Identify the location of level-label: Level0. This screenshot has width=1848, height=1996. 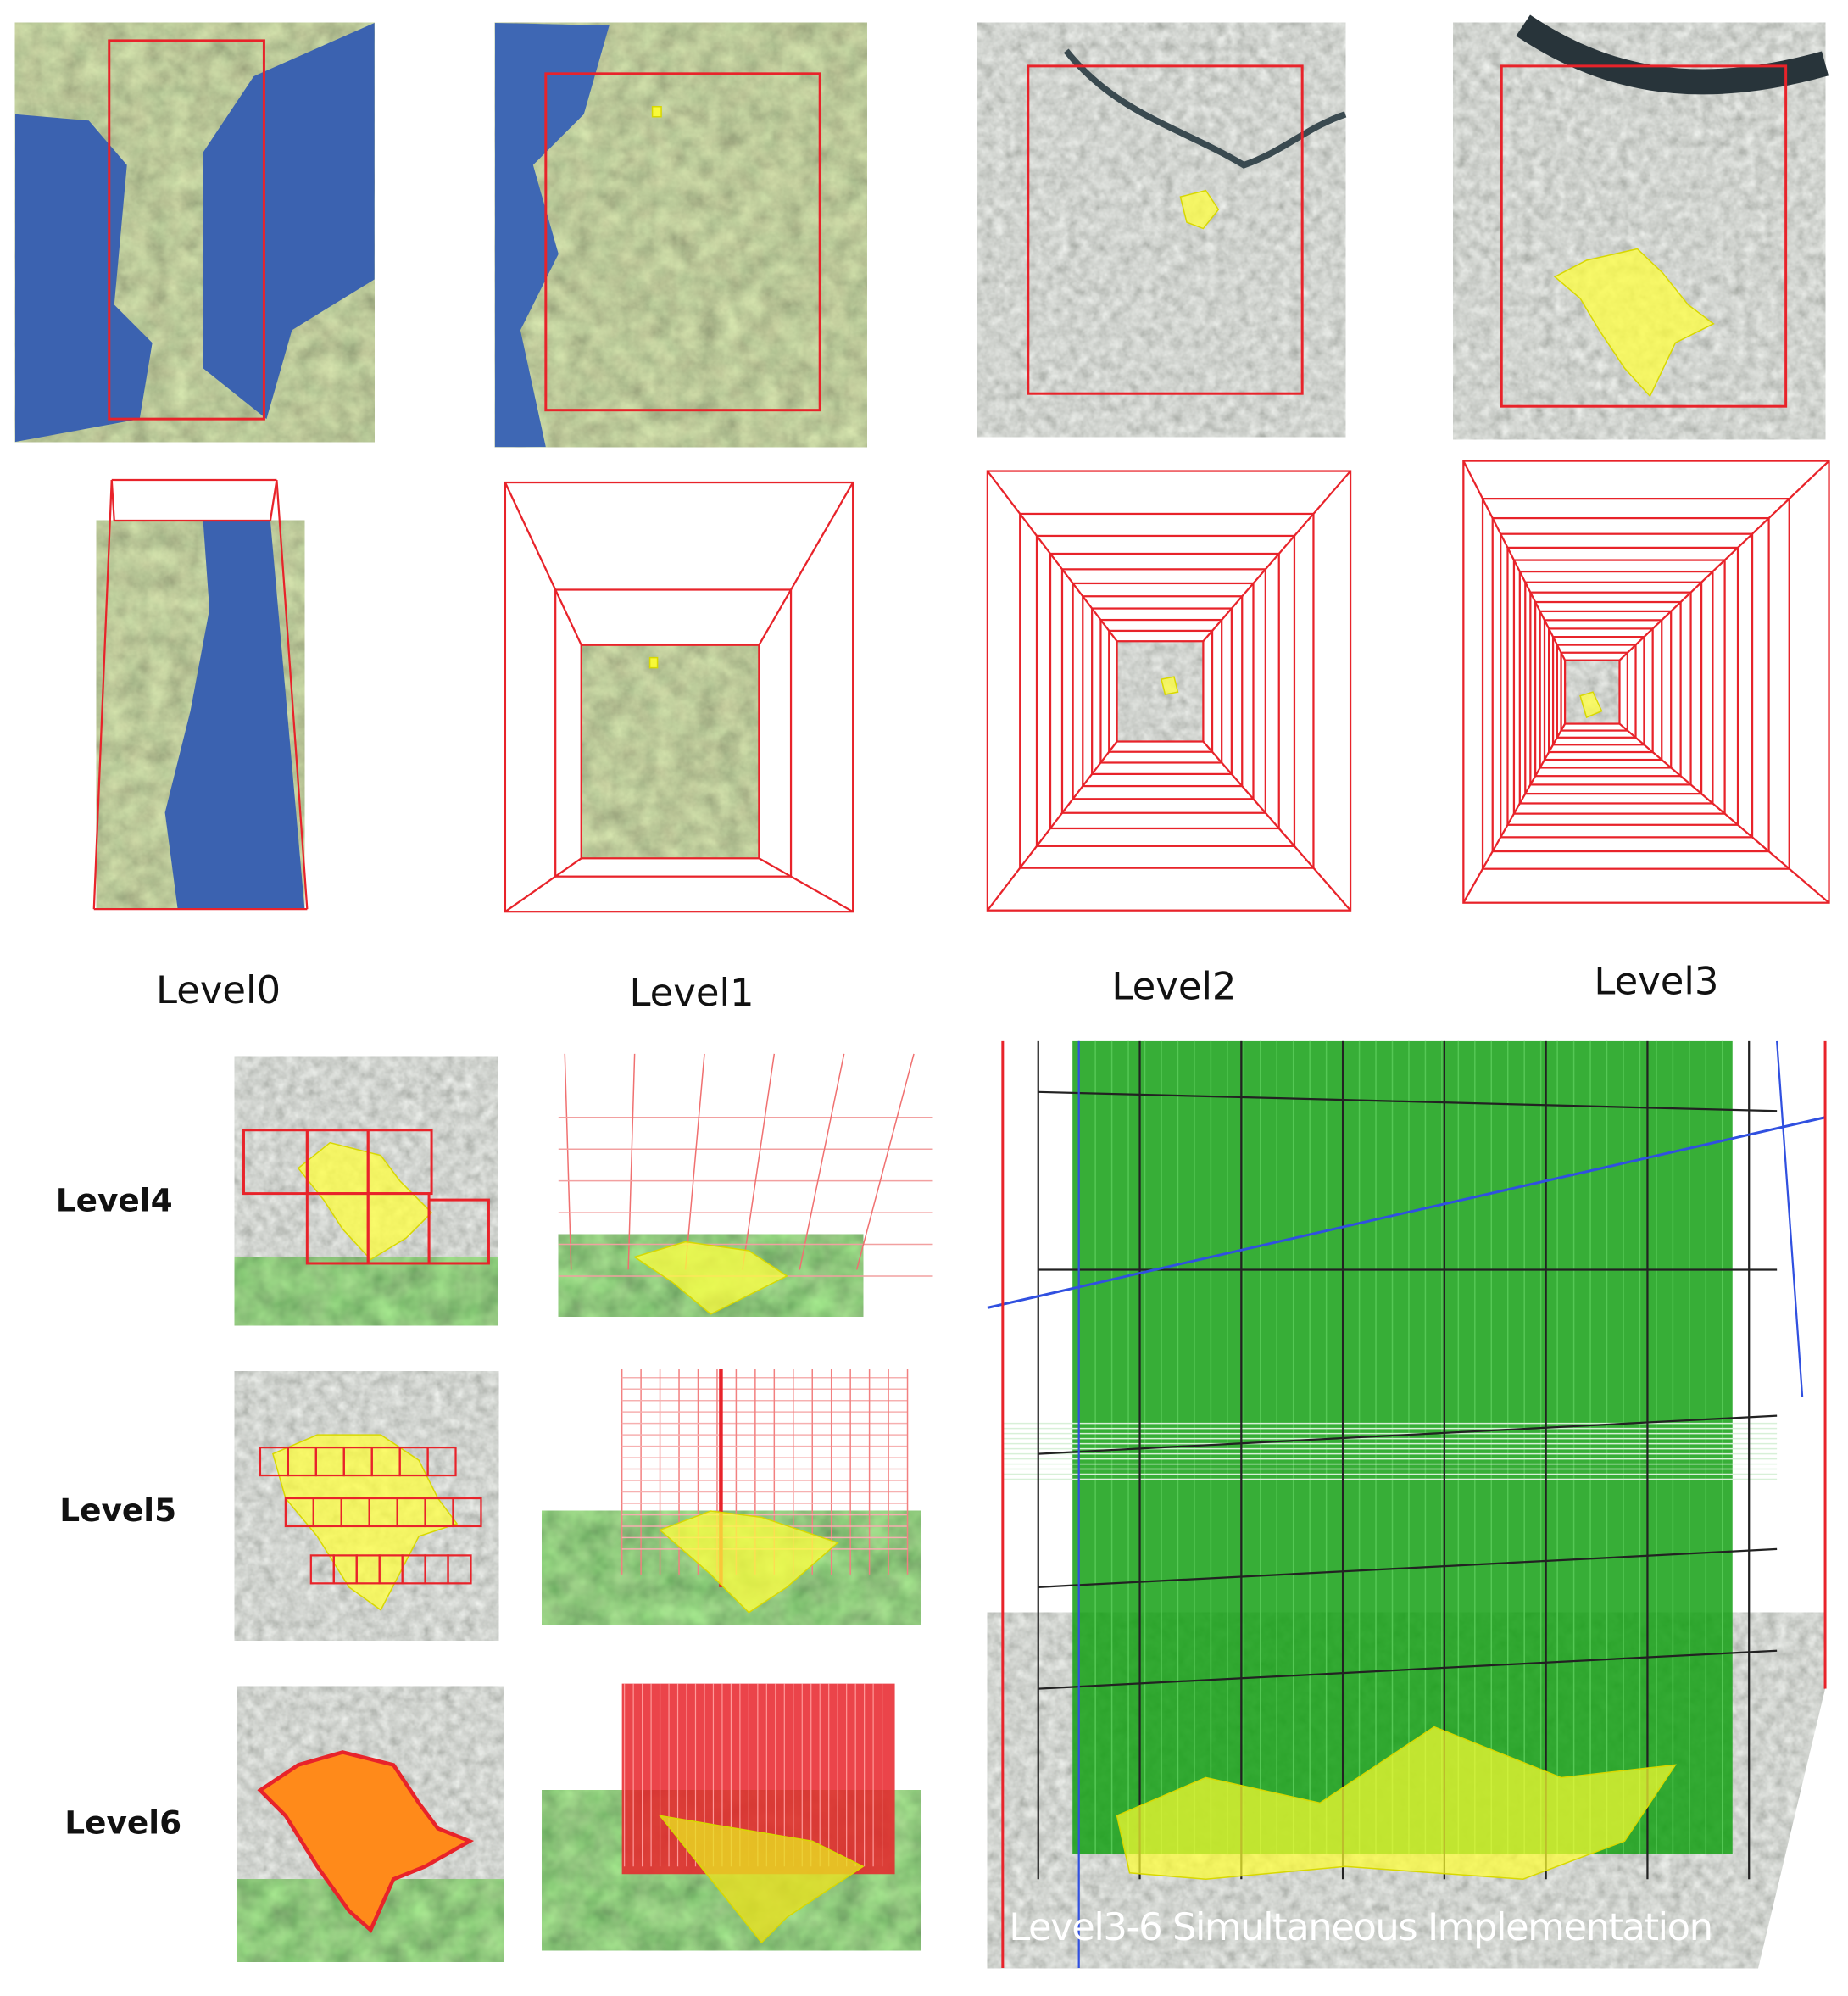
(219, 989).